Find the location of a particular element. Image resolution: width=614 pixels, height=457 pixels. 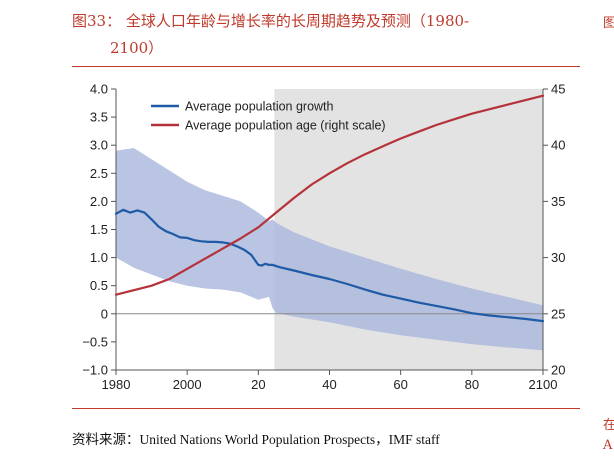

left-tick-label: 0.5 is located at coordinates (99, 285).